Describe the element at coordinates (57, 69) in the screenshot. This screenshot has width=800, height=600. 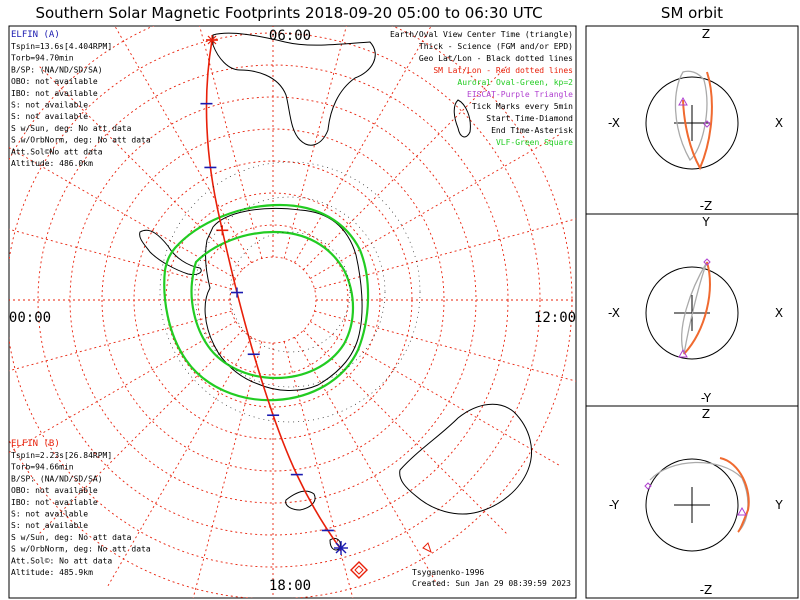
I see `probe-info-line: B/SP: (NA/ND/SD/SA)` at that location.